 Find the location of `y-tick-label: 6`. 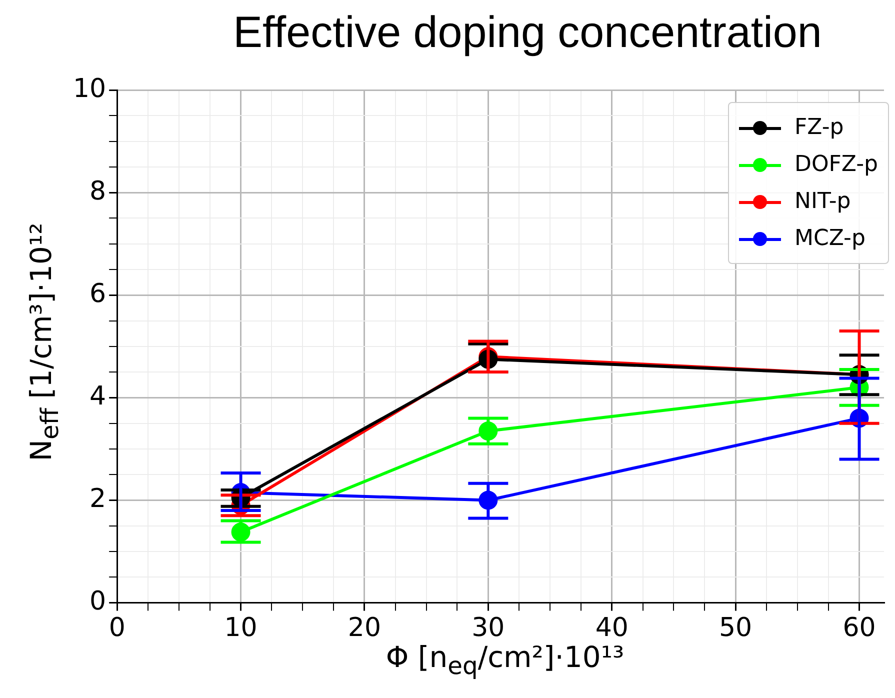

y-tick-label: 6 is located at coordinates (98, 293).